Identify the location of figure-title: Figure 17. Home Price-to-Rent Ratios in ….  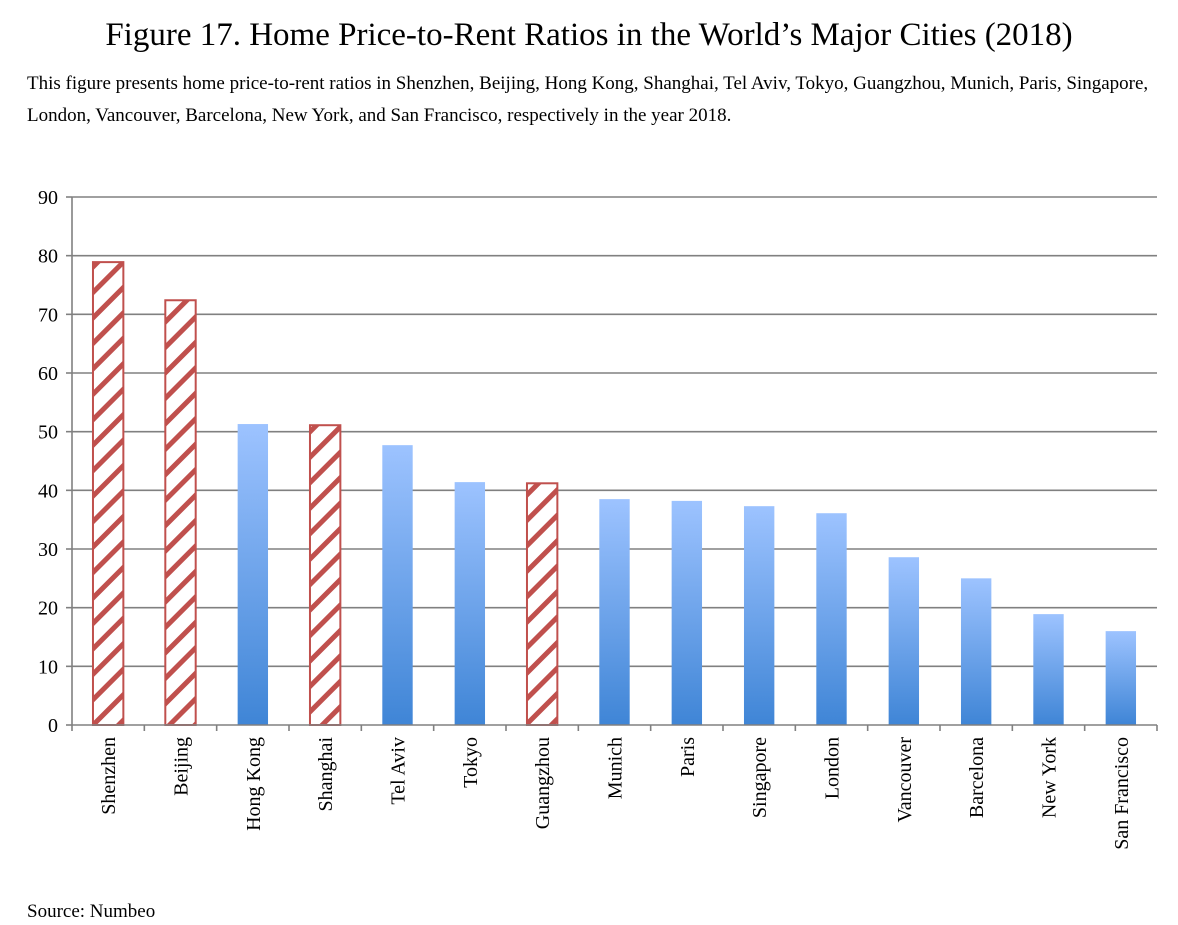
(589, 35).